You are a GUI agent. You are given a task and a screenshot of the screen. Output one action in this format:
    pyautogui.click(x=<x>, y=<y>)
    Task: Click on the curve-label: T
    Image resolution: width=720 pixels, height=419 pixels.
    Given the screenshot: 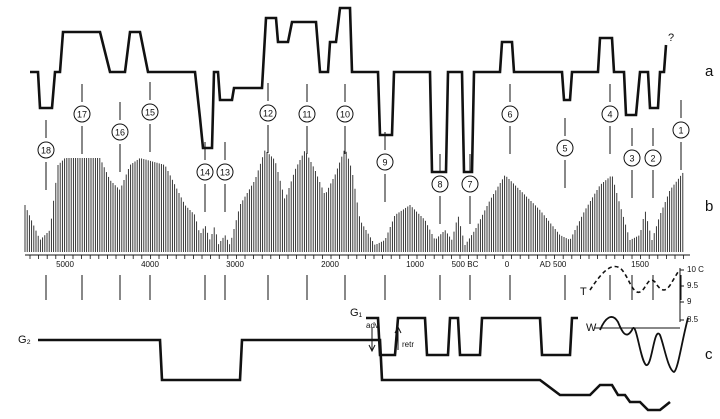 What is the action you would take?
    pyautogui.click(x=583, y=292)
    